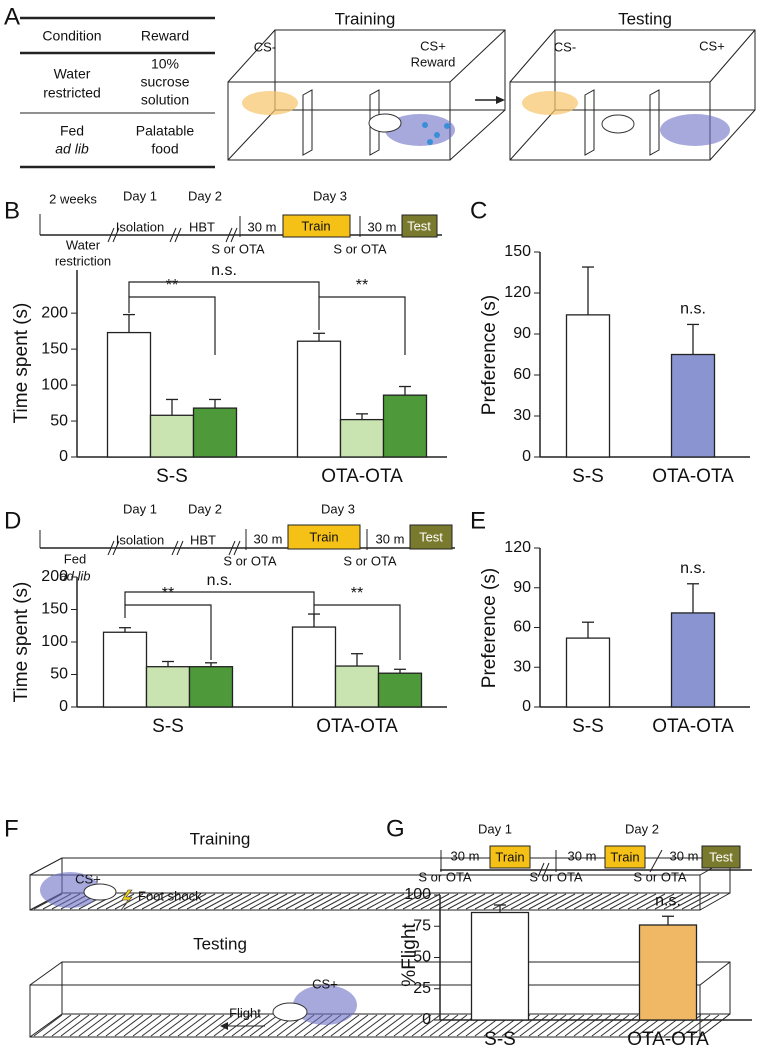  Describe the element at coordinates (205, 508) in the screenshot. I see `timeline-label: Day 2` at that location.